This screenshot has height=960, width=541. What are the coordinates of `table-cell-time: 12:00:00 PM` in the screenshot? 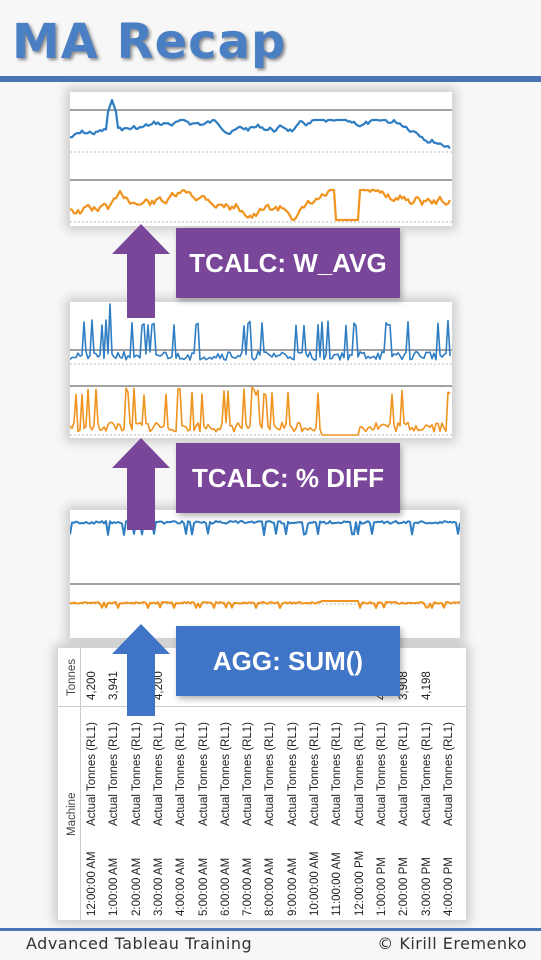 It's located at (359, 883).